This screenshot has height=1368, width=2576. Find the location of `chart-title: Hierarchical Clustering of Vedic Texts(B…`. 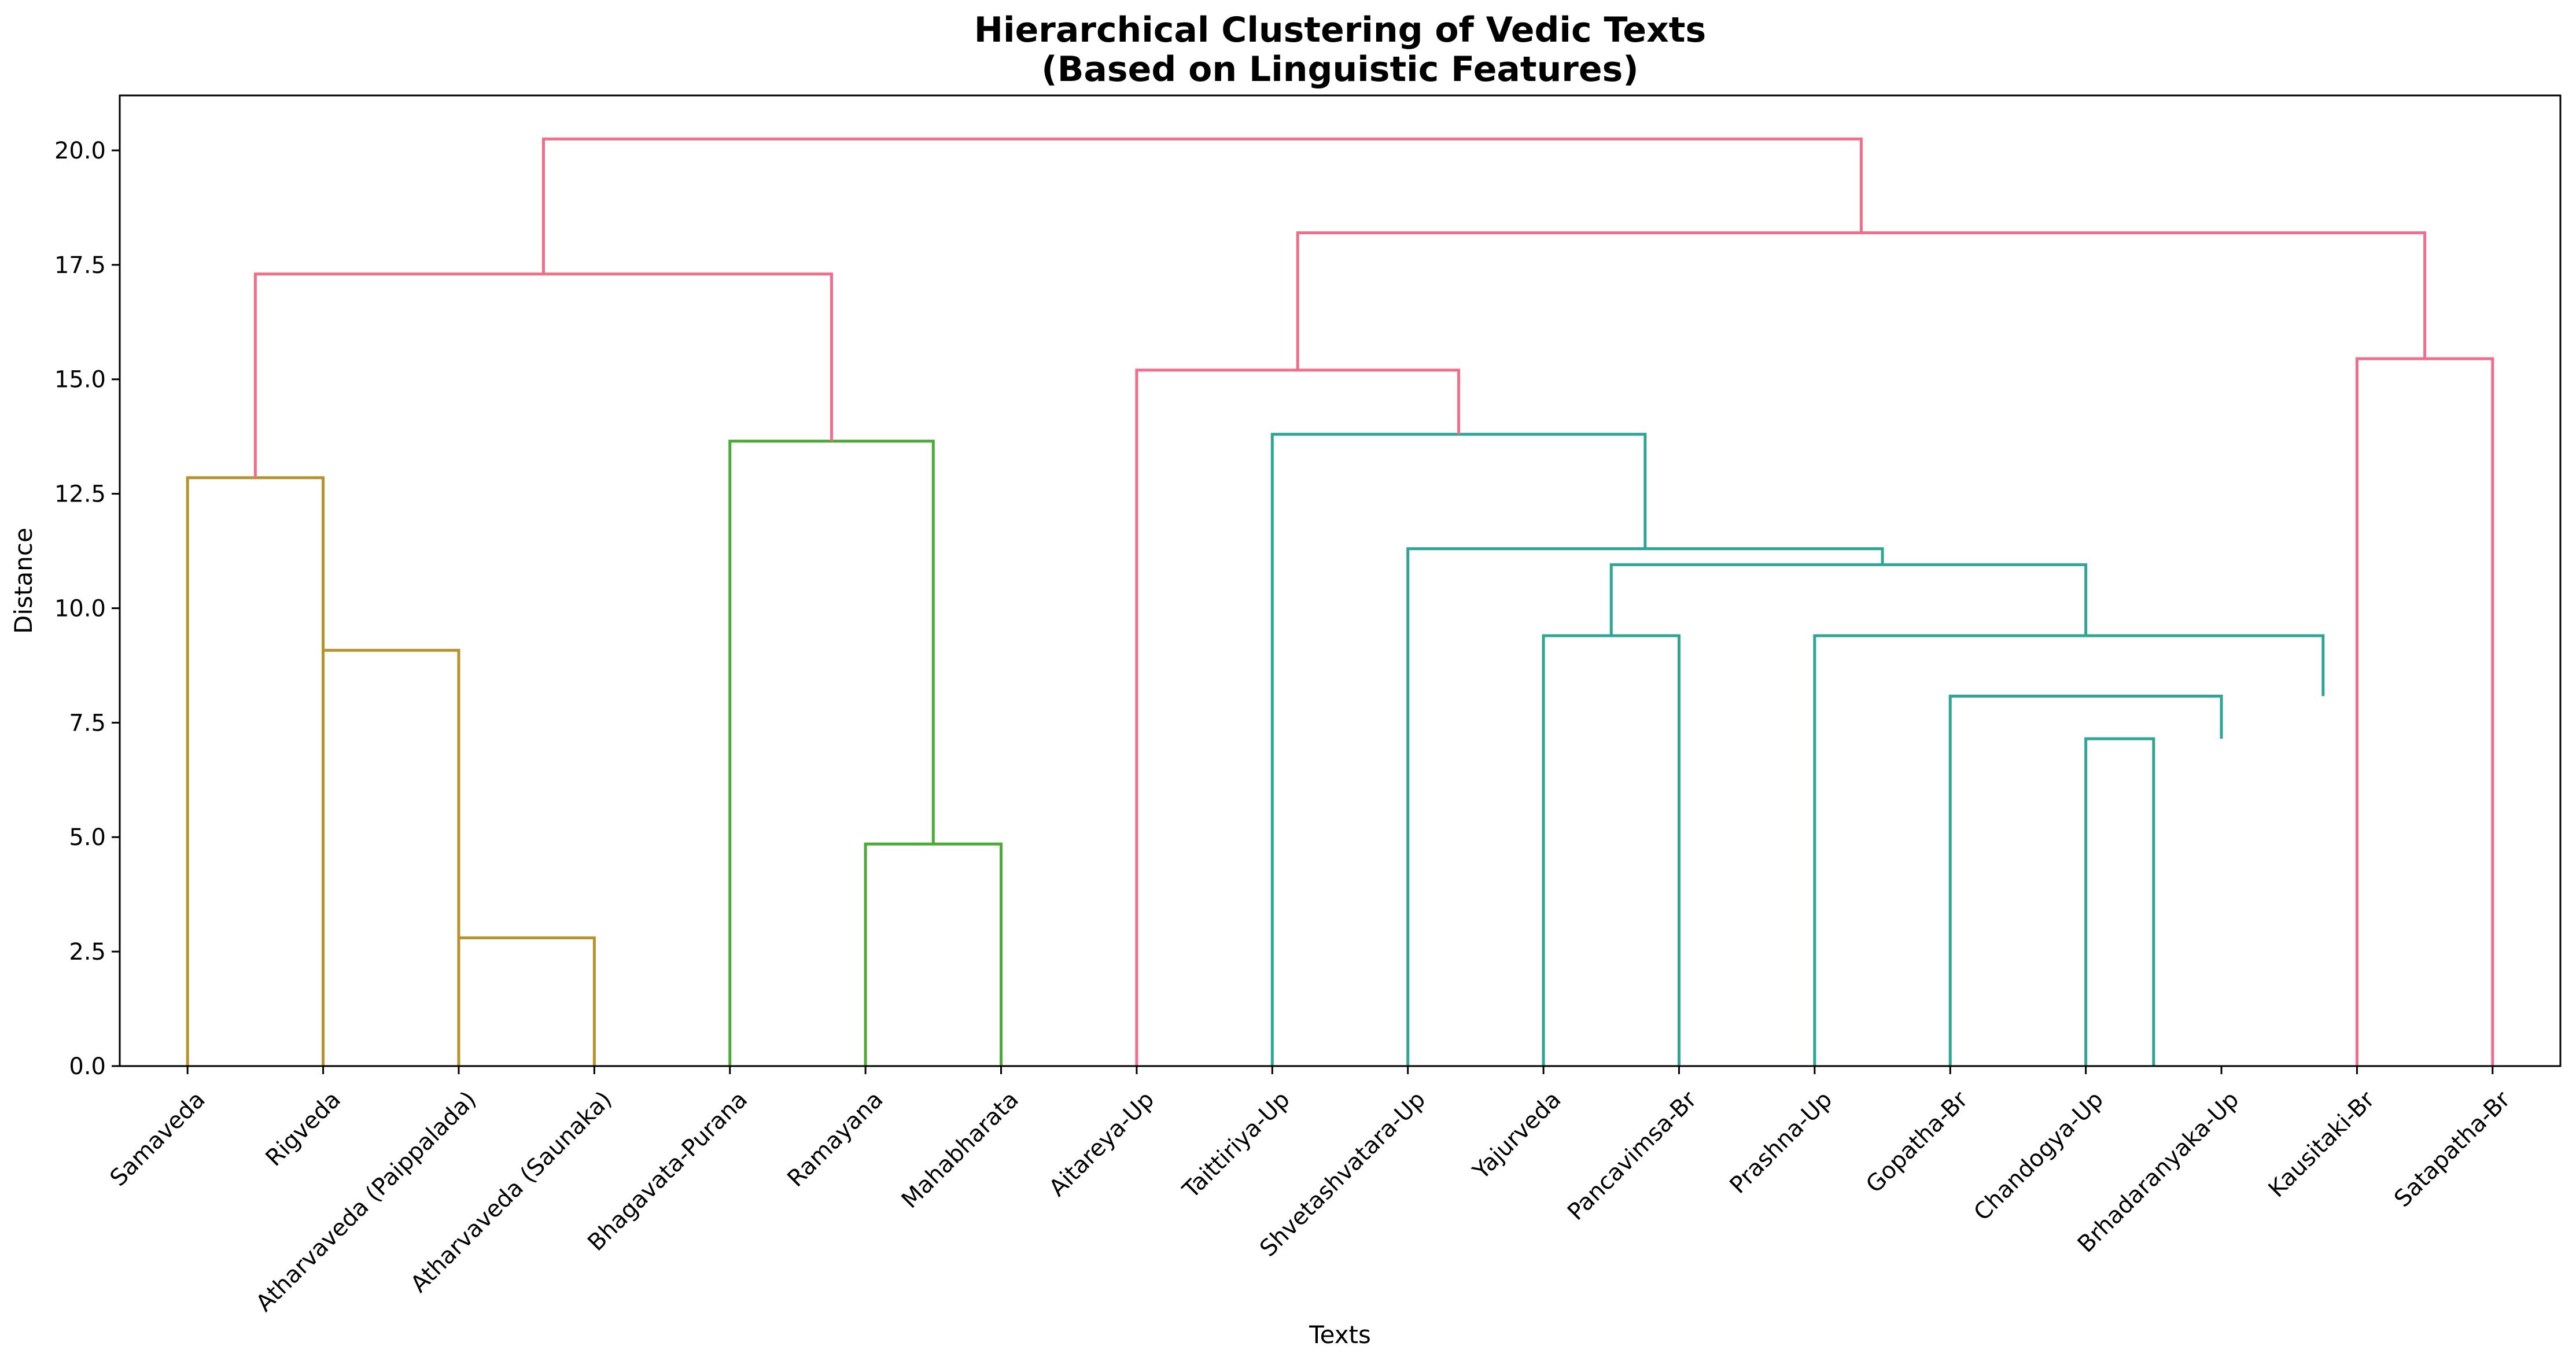

chart-title: Hierarchical Clustering of Vedic Texts(B… is located at coordinates (1340, 50).